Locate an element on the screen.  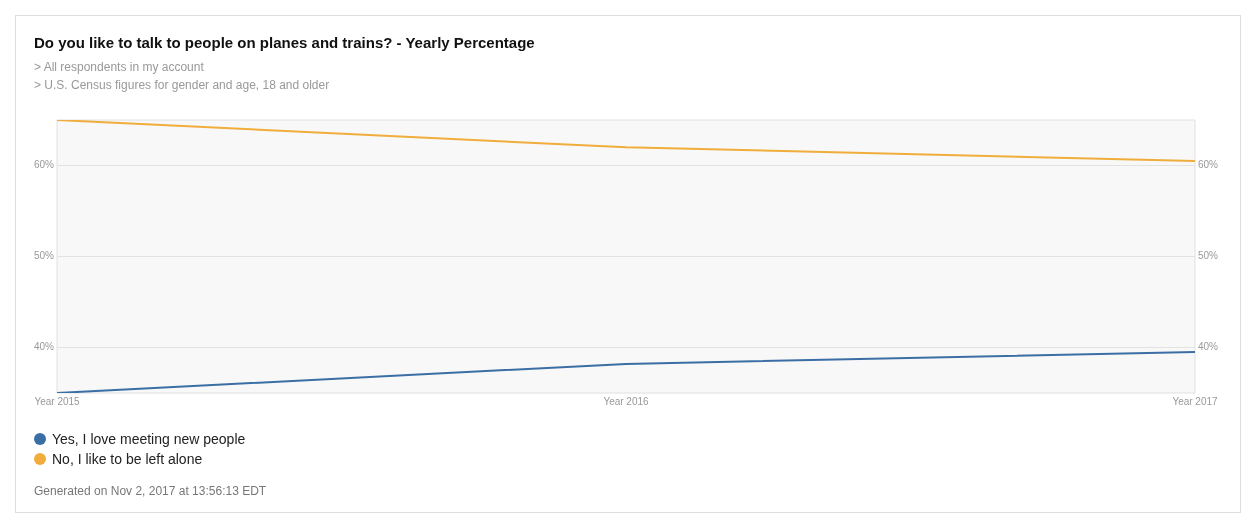
x-tick-label: Year 2017 is located at coordinates (1195, 401).